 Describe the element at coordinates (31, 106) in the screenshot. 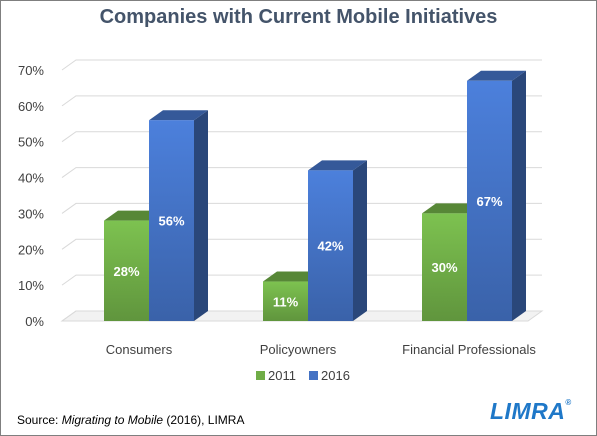

I see `y-tick-label: 60%` at that location.